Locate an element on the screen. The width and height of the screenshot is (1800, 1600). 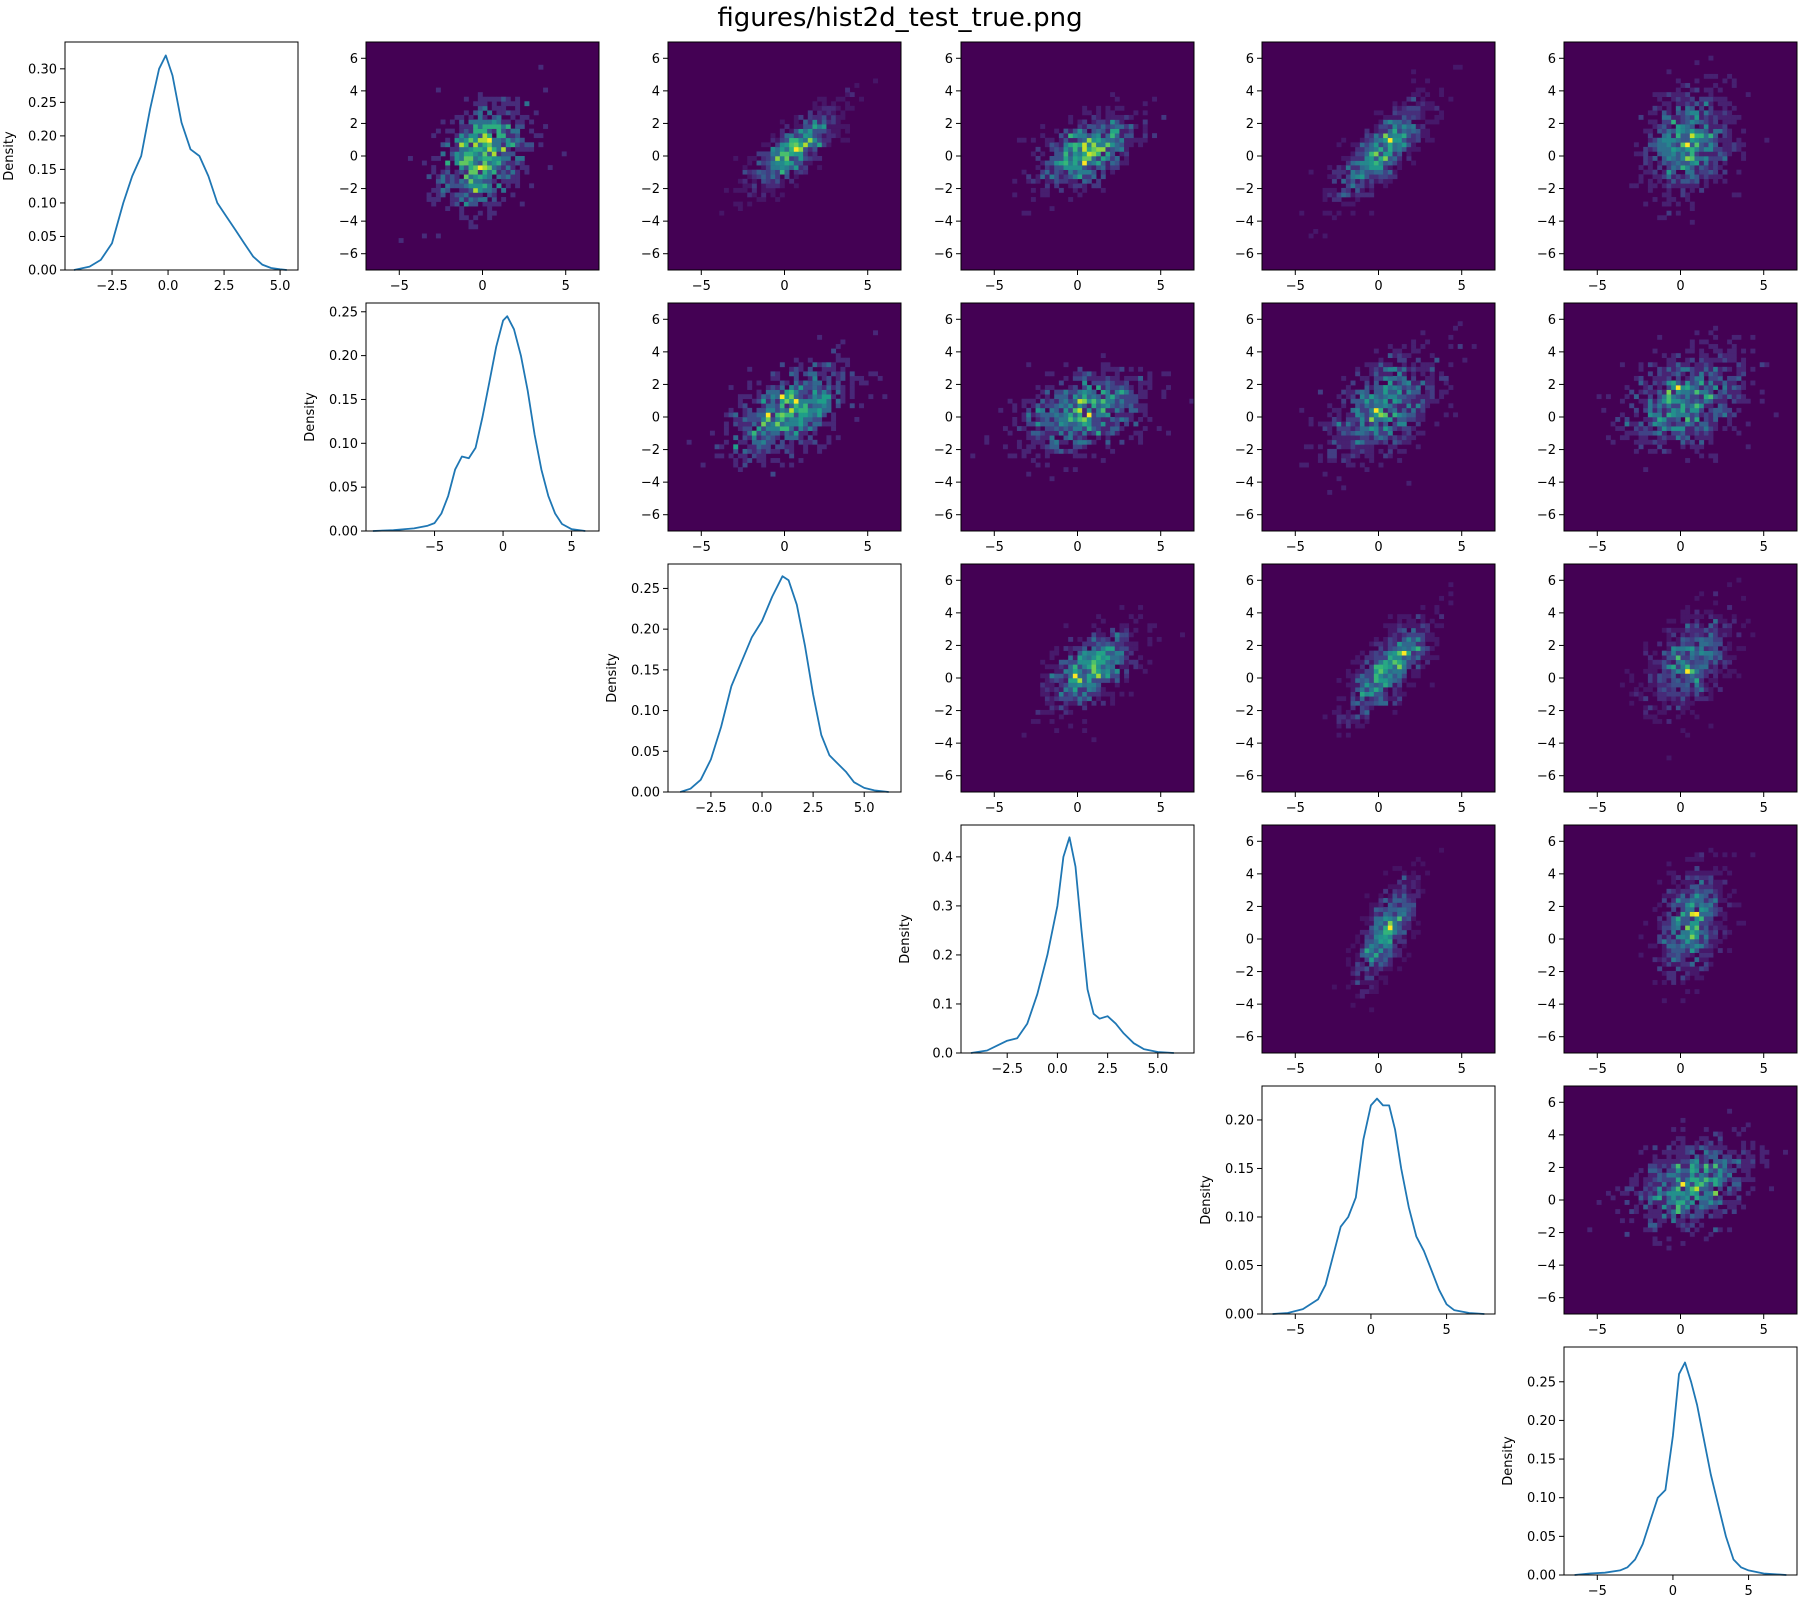
panel-h01-xtick-label-5: 5 is located at coordinates (566, 286).